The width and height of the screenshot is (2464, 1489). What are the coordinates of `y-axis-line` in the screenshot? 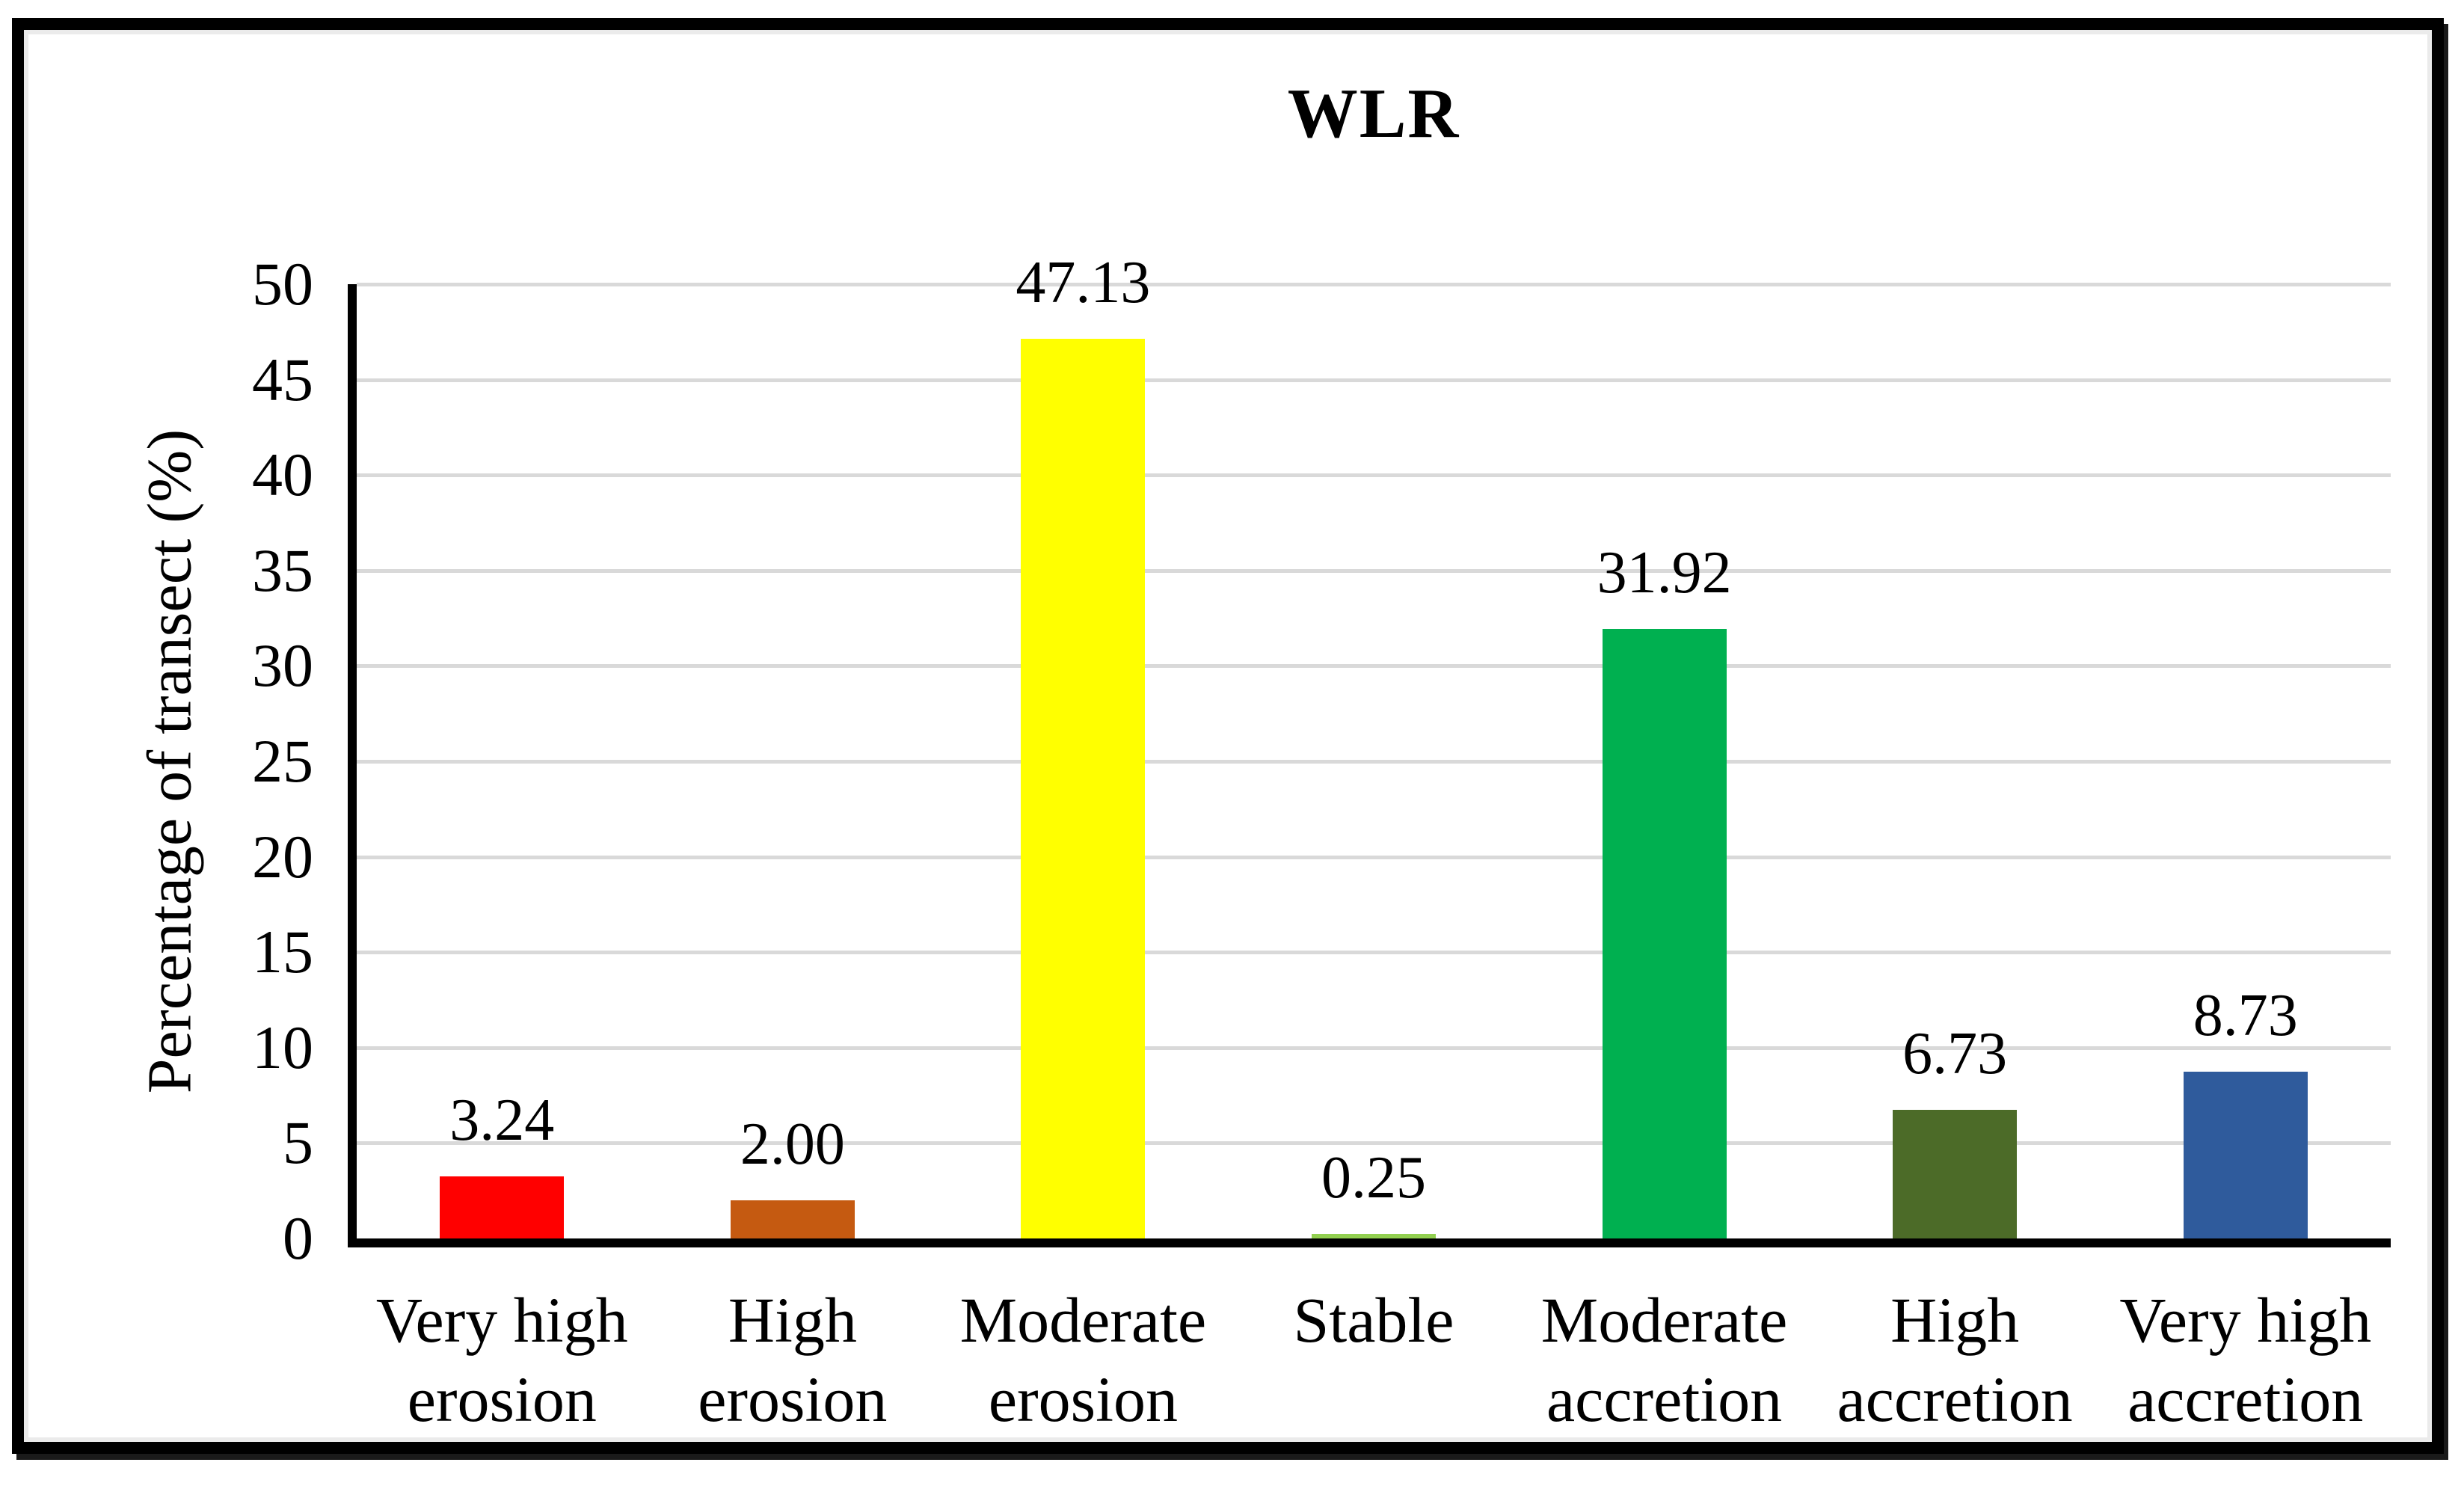 It's located at (352, 765).